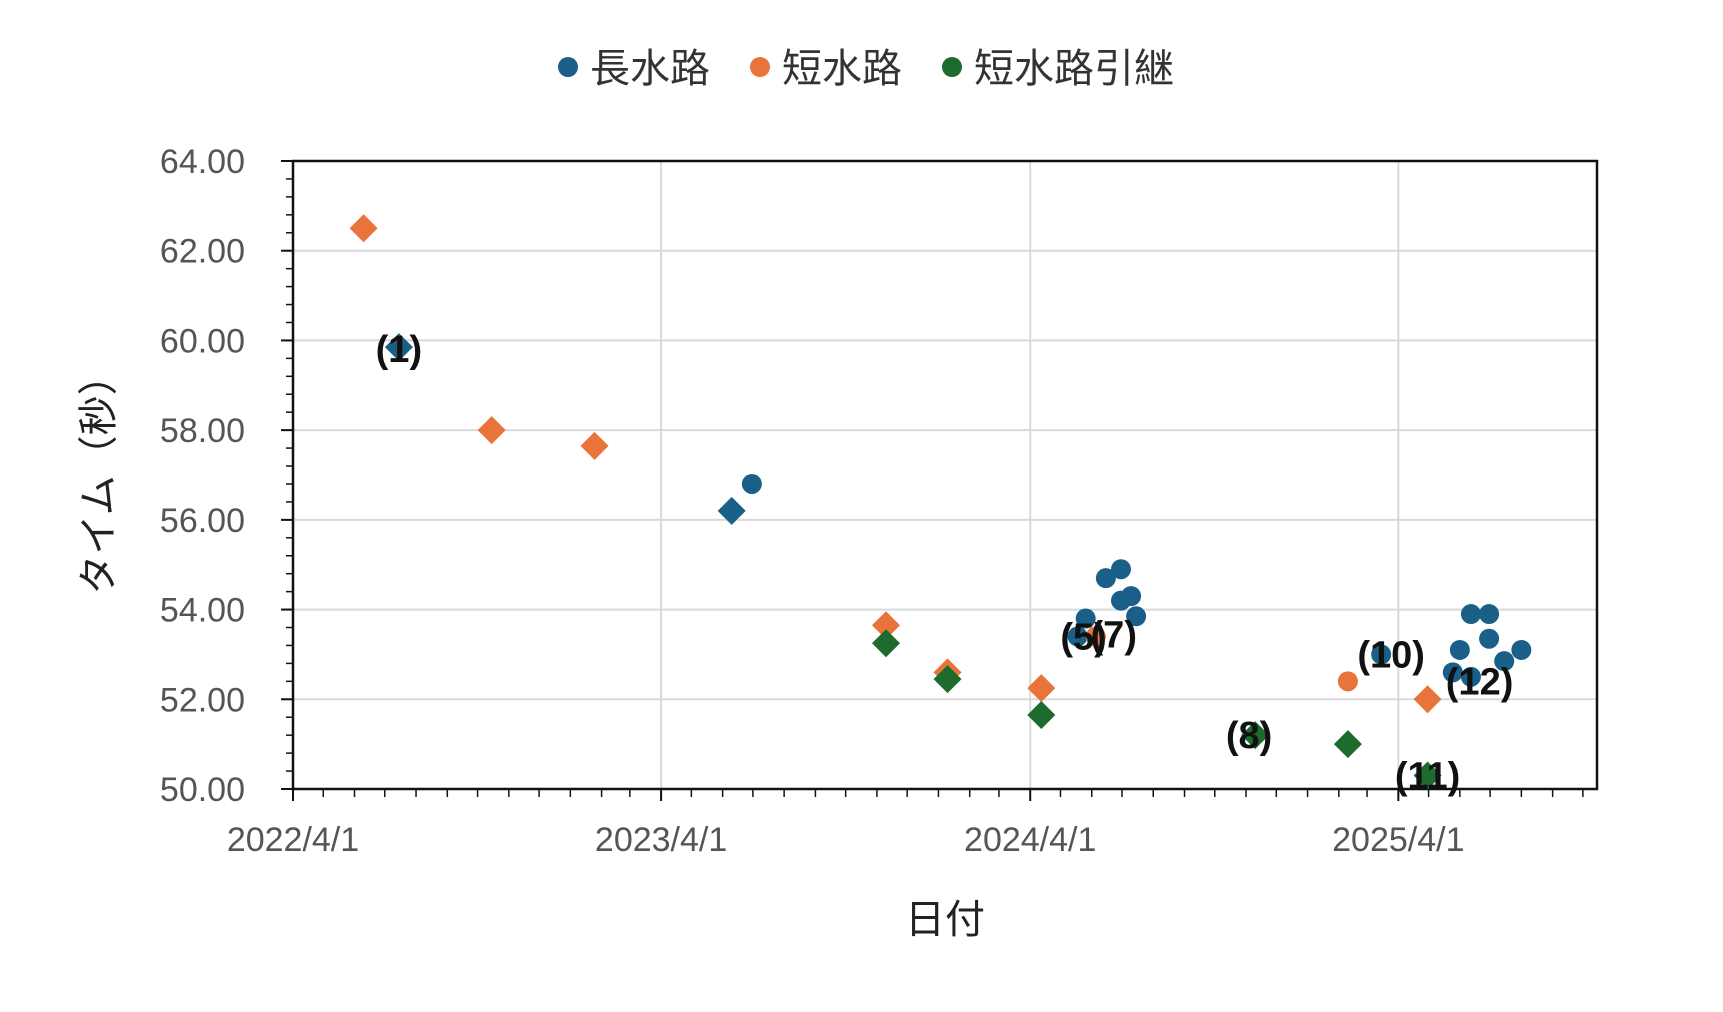  Describe the element at coordinates (202, 252) in the screenshot. I see `y-tick-label: 62.00` at that location.